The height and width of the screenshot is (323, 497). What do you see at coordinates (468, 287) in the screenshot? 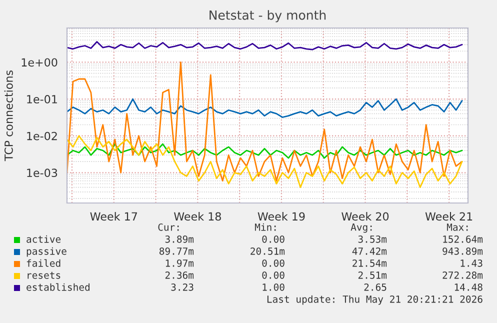
I see `text: 14.48` at bounding box center [468, 287].